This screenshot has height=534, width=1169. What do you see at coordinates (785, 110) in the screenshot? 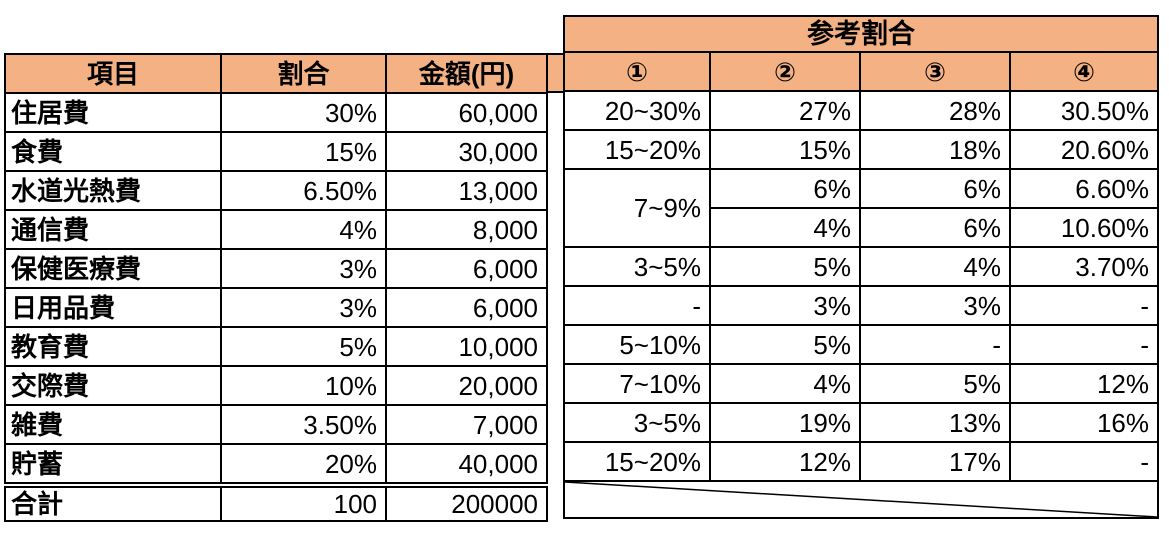
I see `ref-cell: 27%` at bounding box center [785, 110].